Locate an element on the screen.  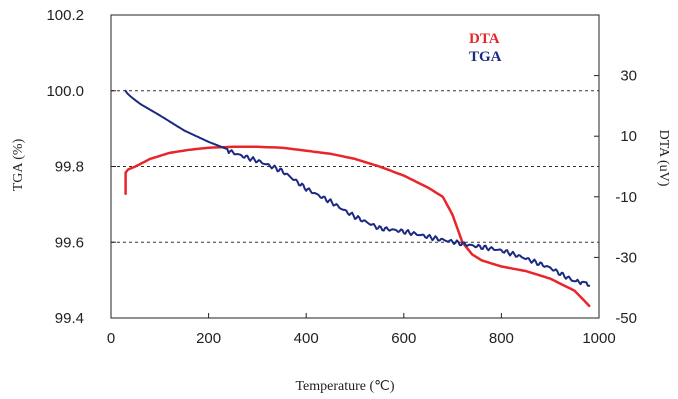
y-left-tick-labels: 99.4 99.6 99.8 100.0 100.2 is located at coordinates (65, 167).